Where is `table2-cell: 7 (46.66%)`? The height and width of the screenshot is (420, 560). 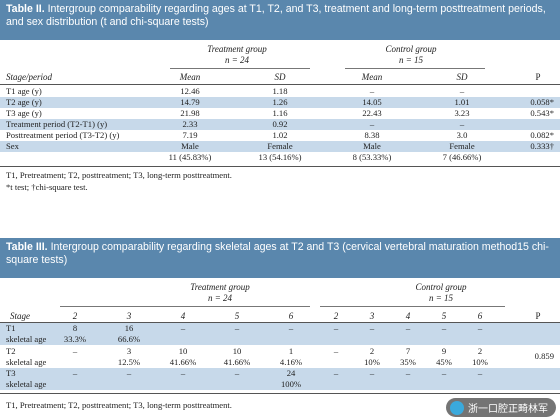
table2-cell: 7 (46.66%) is located at coordinates (462, 157).